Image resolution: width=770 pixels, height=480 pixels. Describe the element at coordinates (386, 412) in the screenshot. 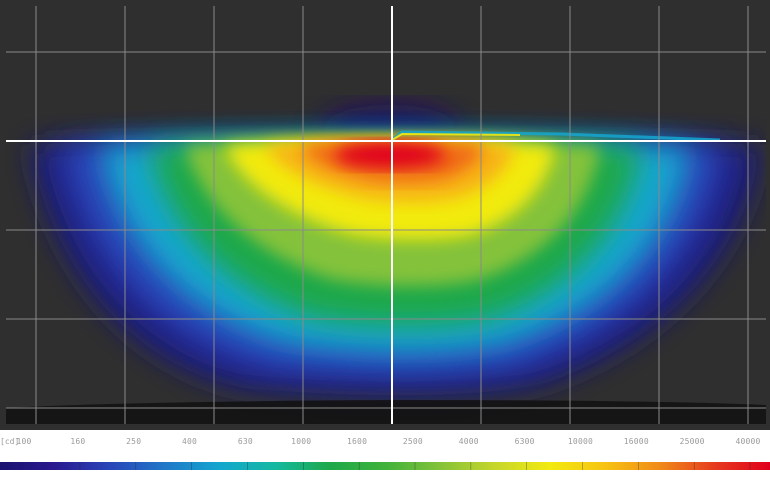

I see `bottom-shadow` at that location.